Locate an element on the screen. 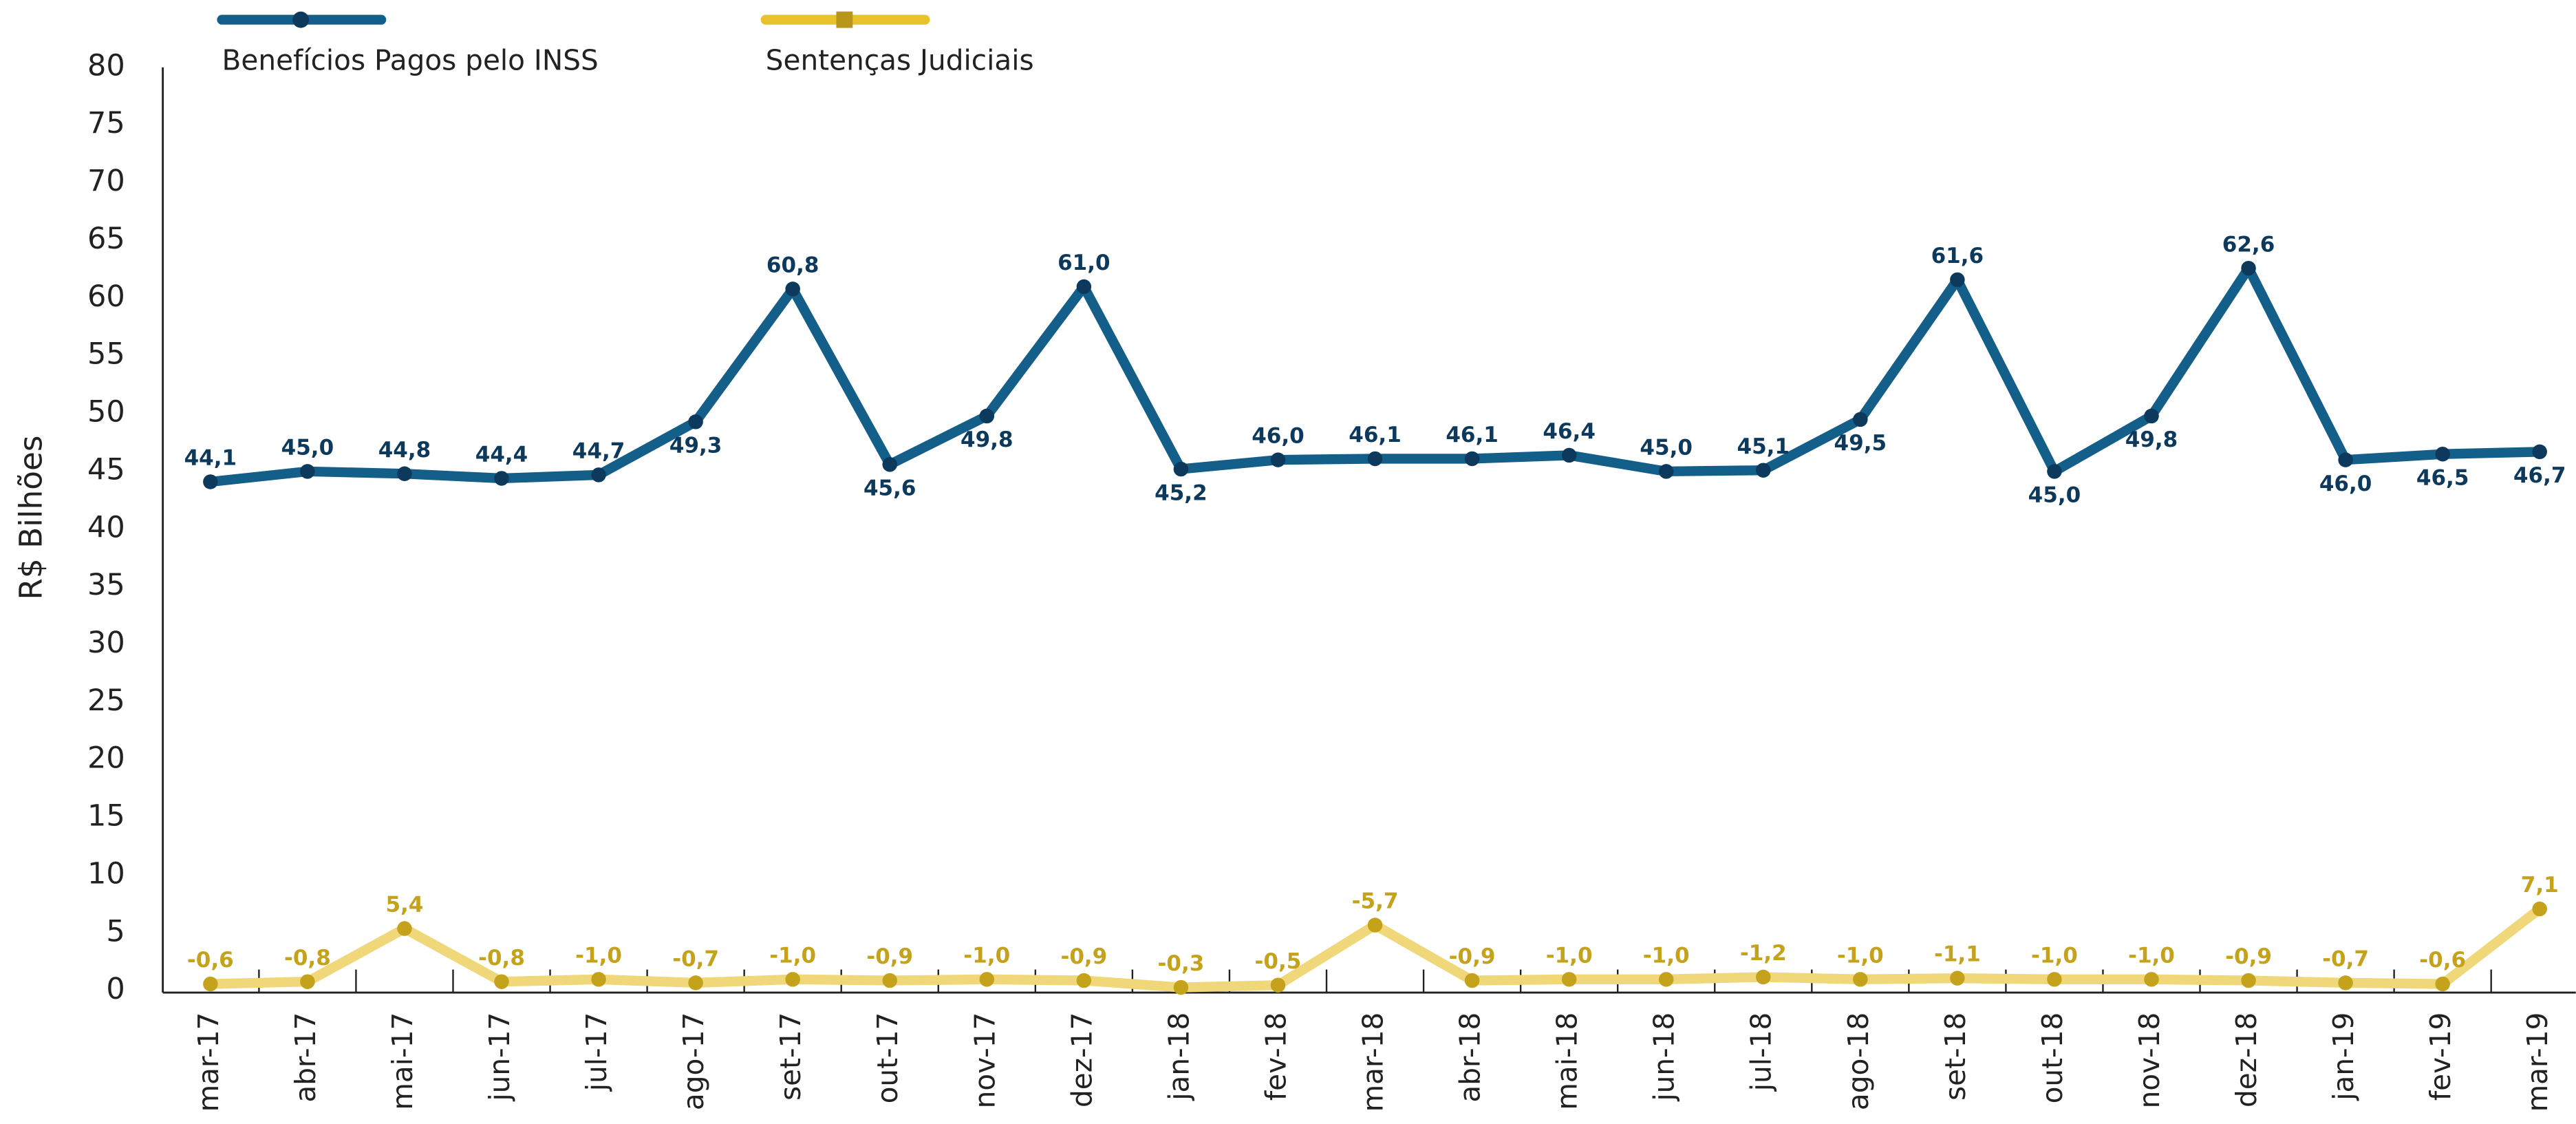  data-label: 45,6 is located at coordinates (890, 488).